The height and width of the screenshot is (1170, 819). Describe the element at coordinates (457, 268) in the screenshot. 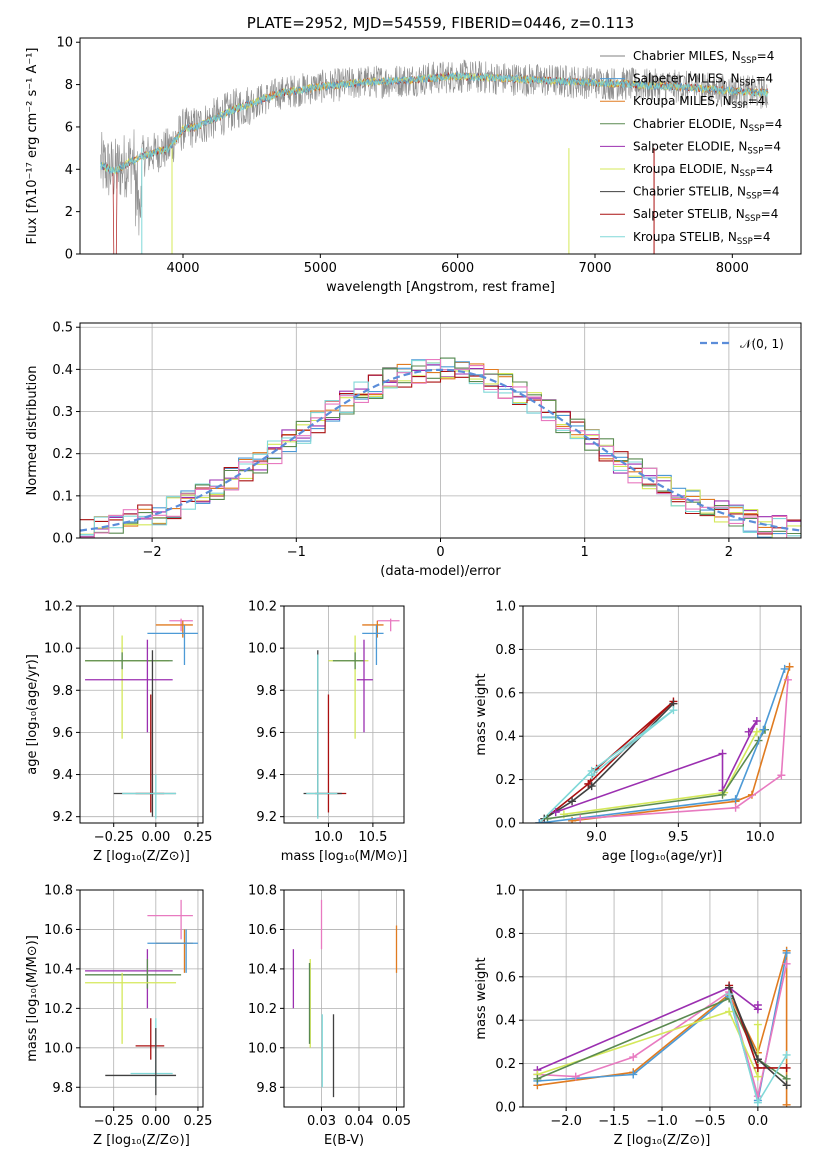

I see `x-tick-label: 6000` at that location.